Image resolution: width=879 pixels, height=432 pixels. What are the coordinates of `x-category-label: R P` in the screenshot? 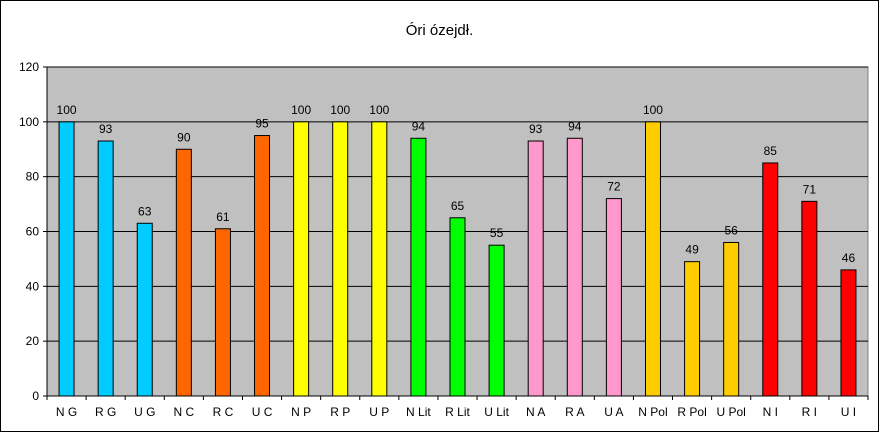 It's located at (340, 412).